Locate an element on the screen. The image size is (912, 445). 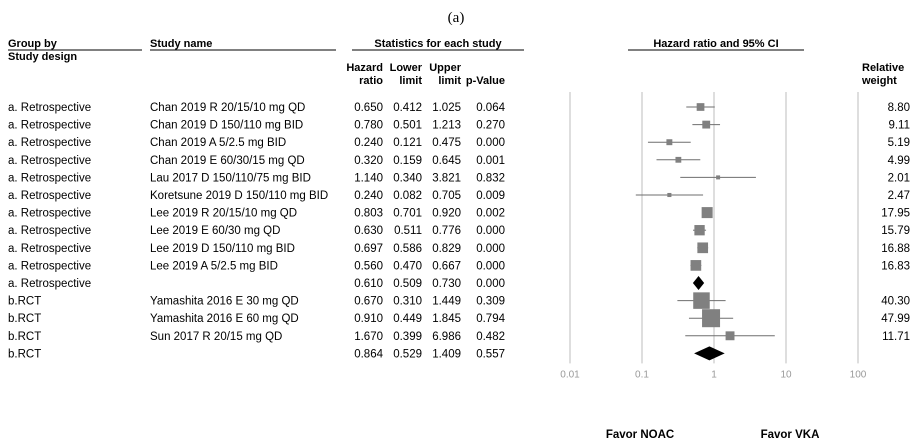
x-tick-label: 0.01 is located at coordinates (570, 374).